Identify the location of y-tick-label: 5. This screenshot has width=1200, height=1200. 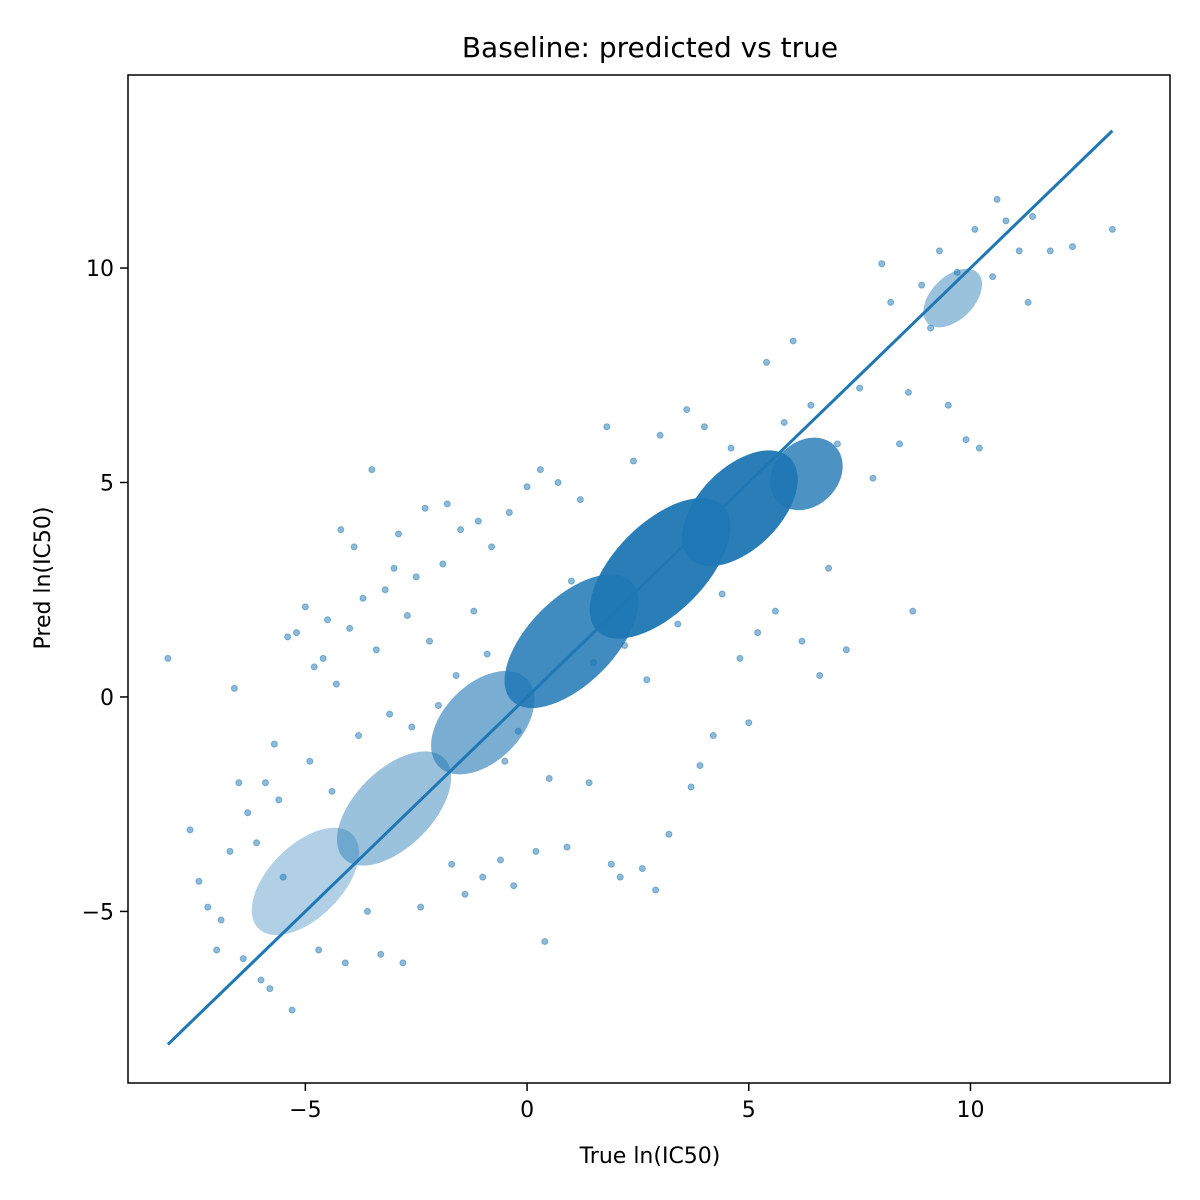
(107, 483).